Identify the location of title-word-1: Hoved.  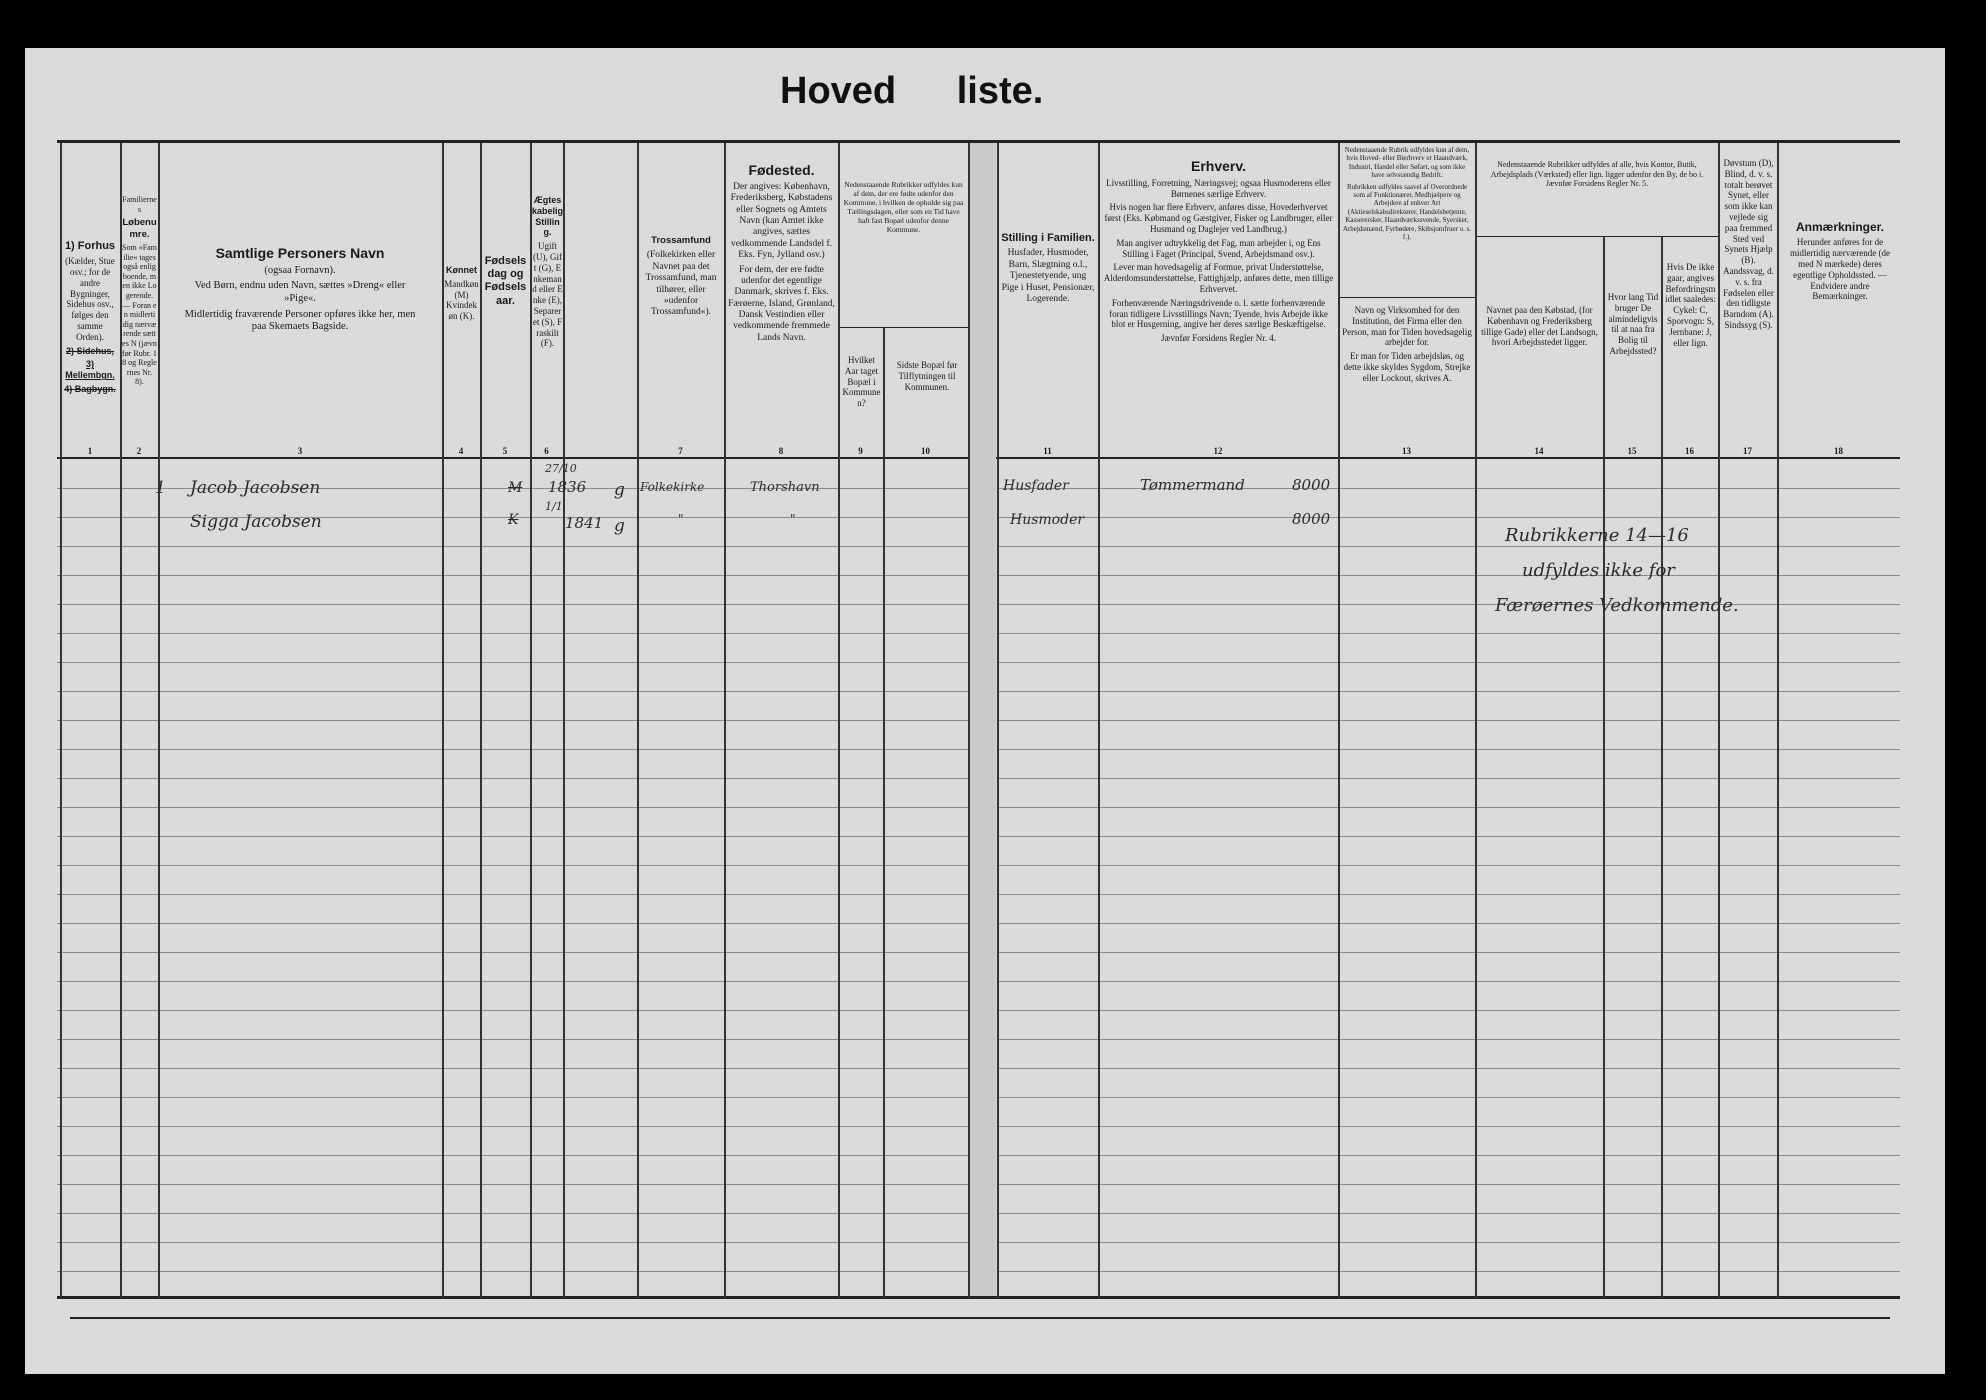
(838, 91).